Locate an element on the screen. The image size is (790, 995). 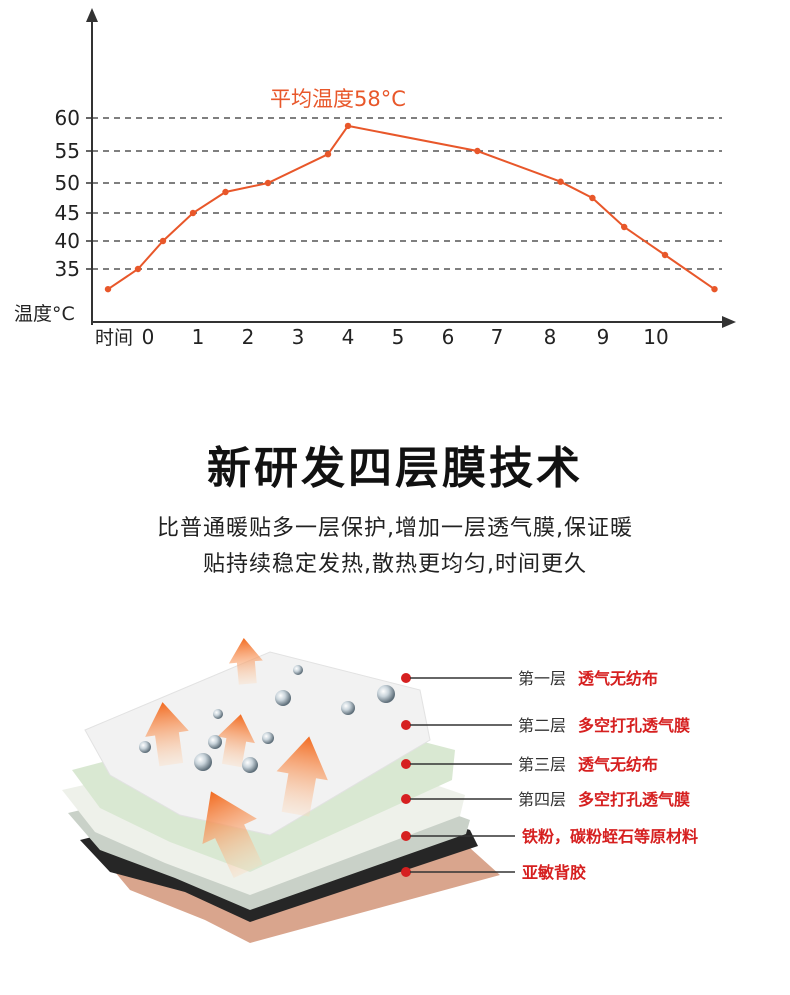
x-tick-label: 2 is located at coordinates (248, 337).